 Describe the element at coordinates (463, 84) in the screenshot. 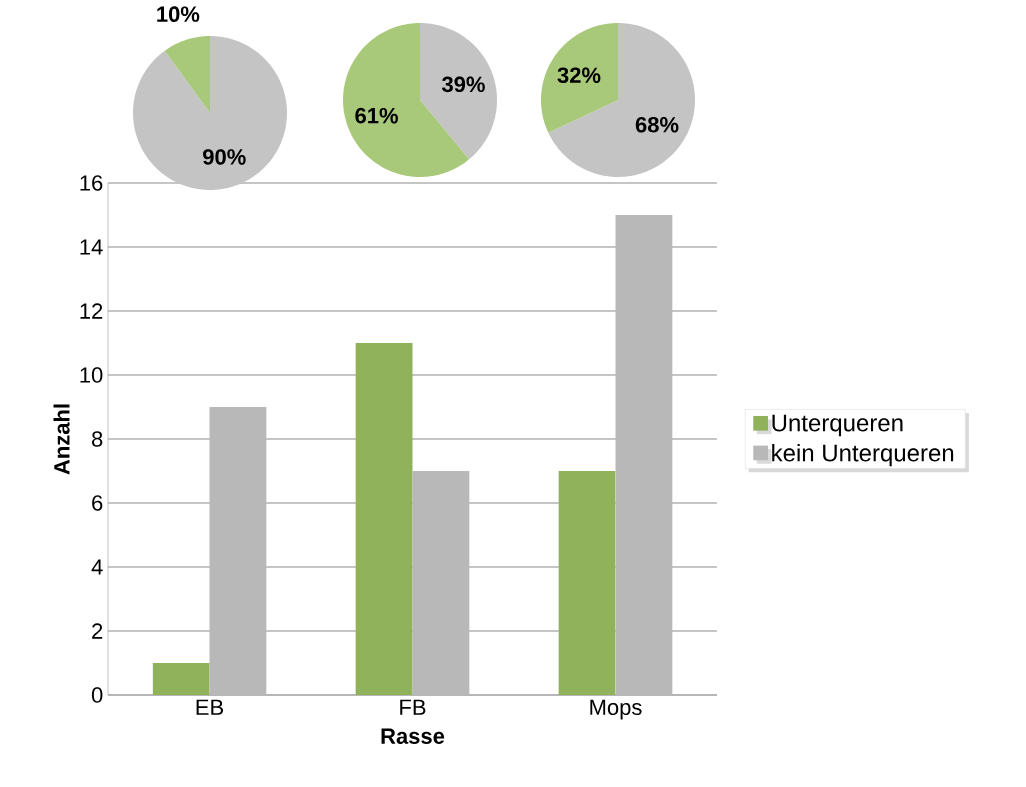

I see `data-label: 39%` at that location.